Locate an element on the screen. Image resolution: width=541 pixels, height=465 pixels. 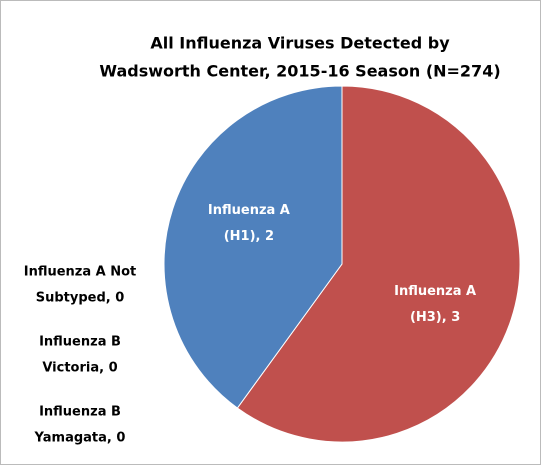
chart-title: All Influenza Viruses Detected by is located at coordinates (300, 43).